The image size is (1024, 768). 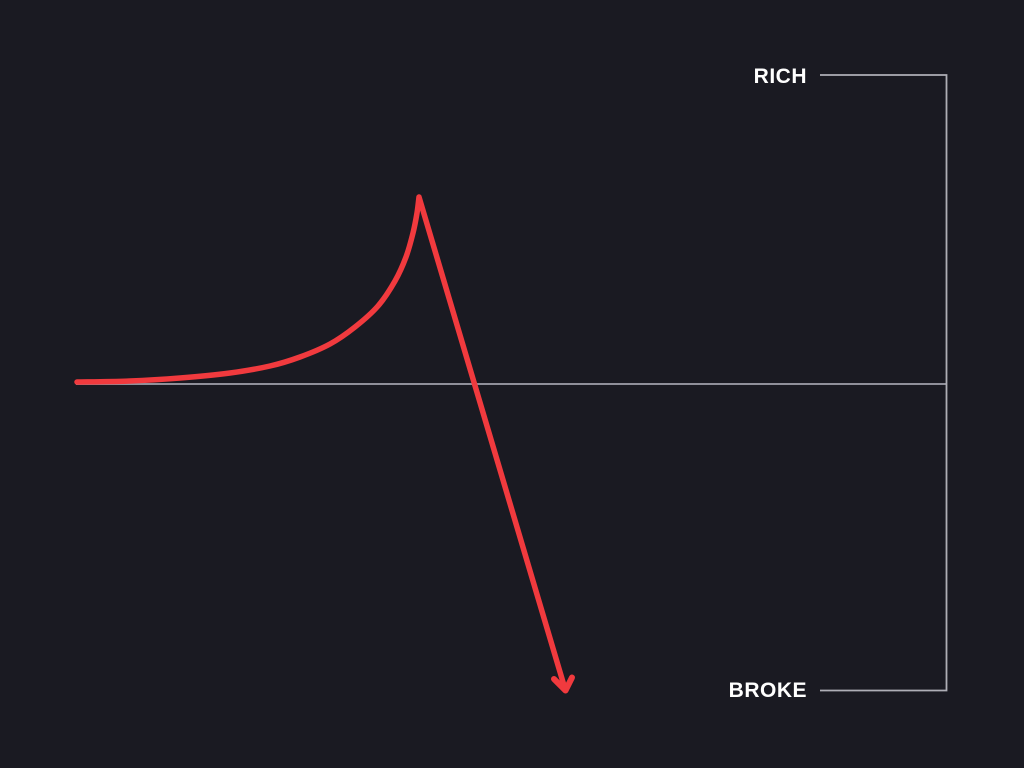 What do you see at coordinates (884, 383) in the screenshot?
I see `range-bracket` at bounding box center [884, 383].